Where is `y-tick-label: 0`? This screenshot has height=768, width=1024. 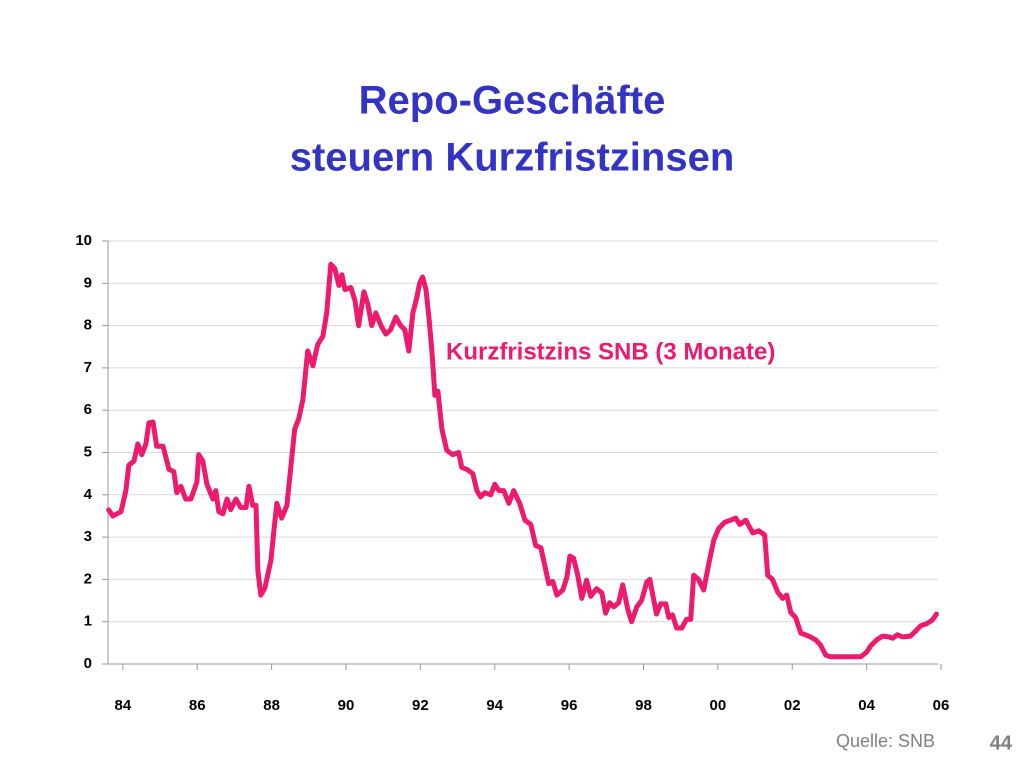 y-tick-label: 0 is located at coordinates (88, 663).